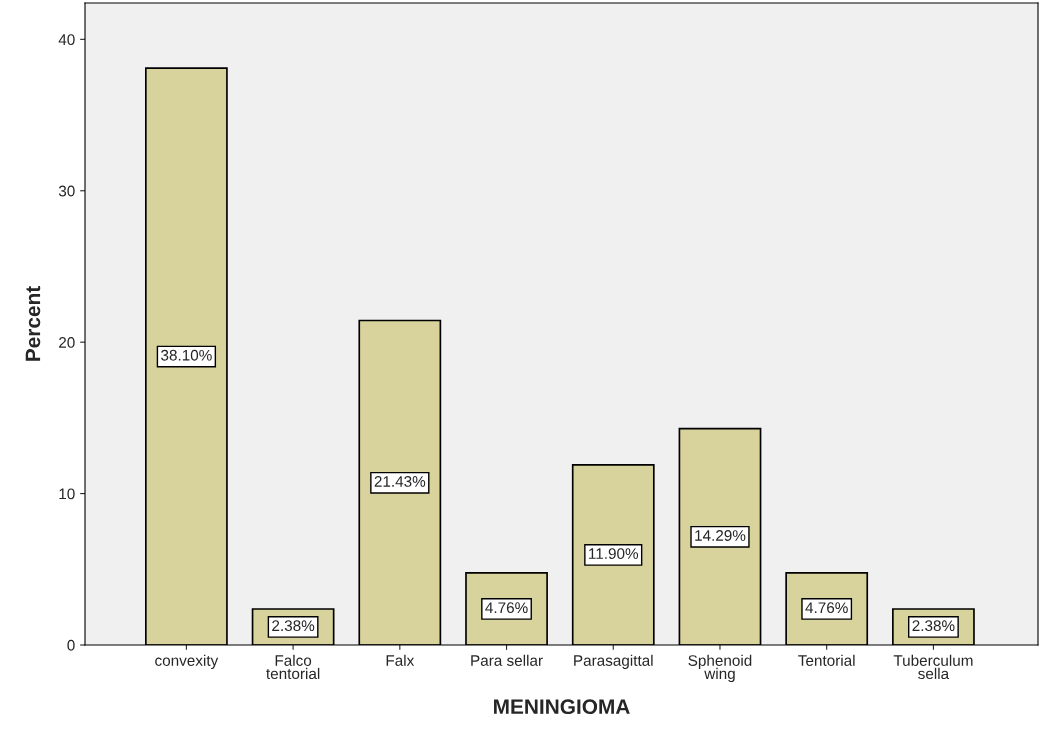 This screenshot has width=1043, height=736. Describe the element at coordinates (613, 661) in the screenshot. I see `x-tick-label: Parasagittal` at that location.